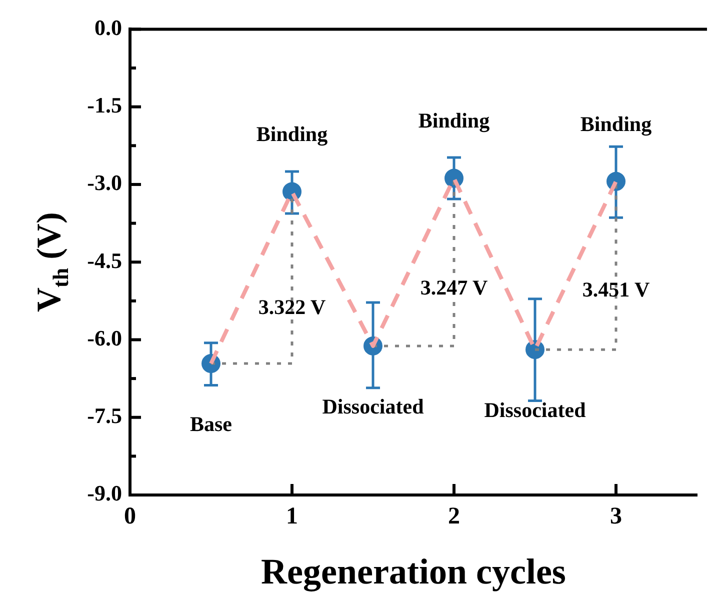 Image resolution: width=715 pixels, height=608 pixels. I want to click on x-tick-label: 1, so click(292, 517).